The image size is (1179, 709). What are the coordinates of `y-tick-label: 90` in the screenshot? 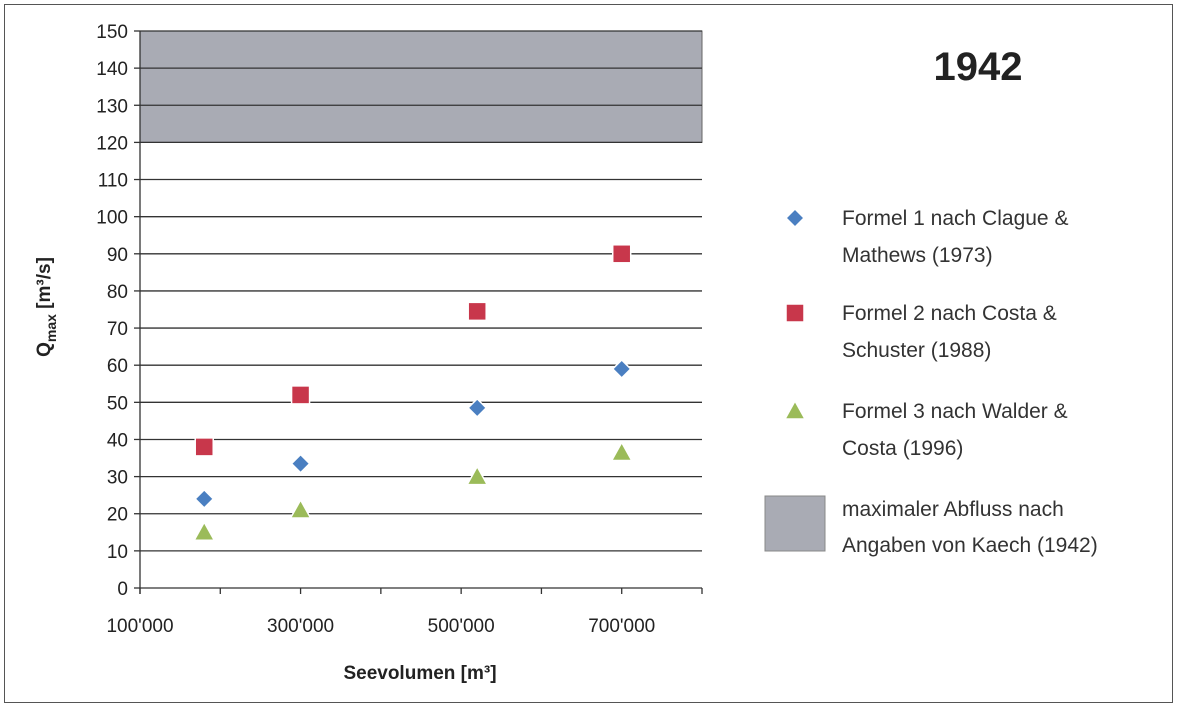 It's located at (117, 255).